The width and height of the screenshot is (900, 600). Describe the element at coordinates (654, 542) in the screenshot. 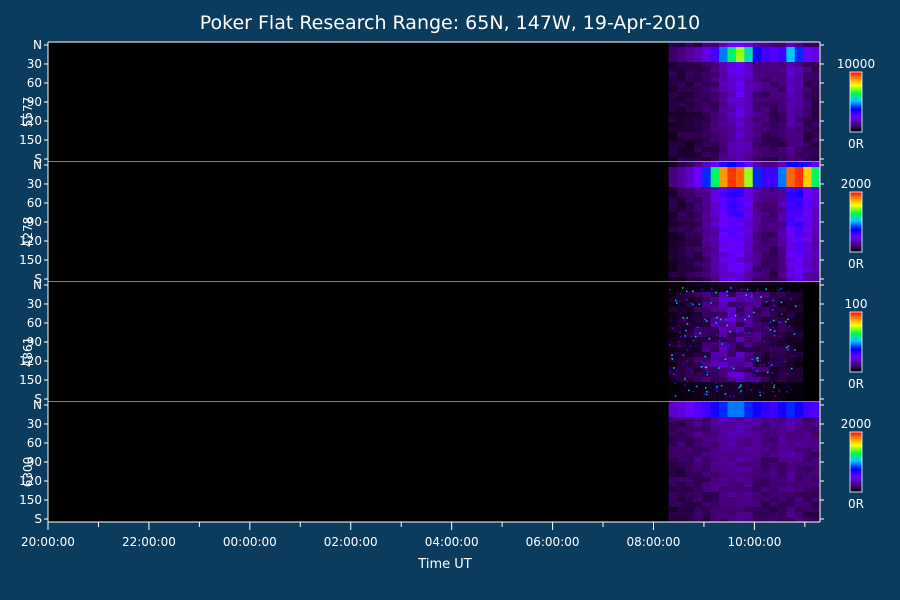

I see `x-tick-label: 08:00:00` at that location.